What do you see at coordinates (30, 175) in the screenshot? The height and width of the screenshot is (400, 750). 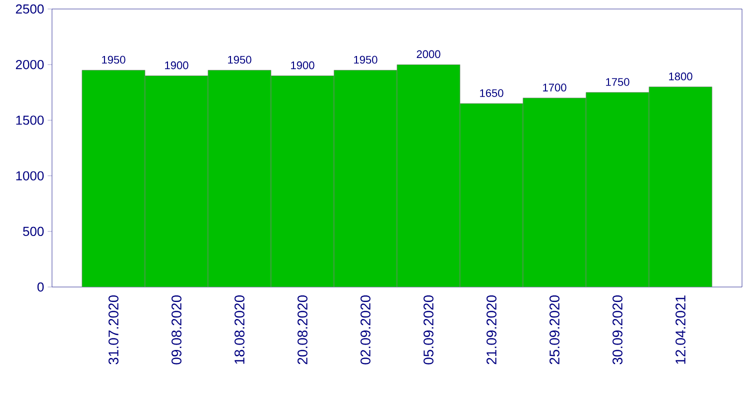 I see `y-tick-label: 1000` at bounding box center [30, 175].